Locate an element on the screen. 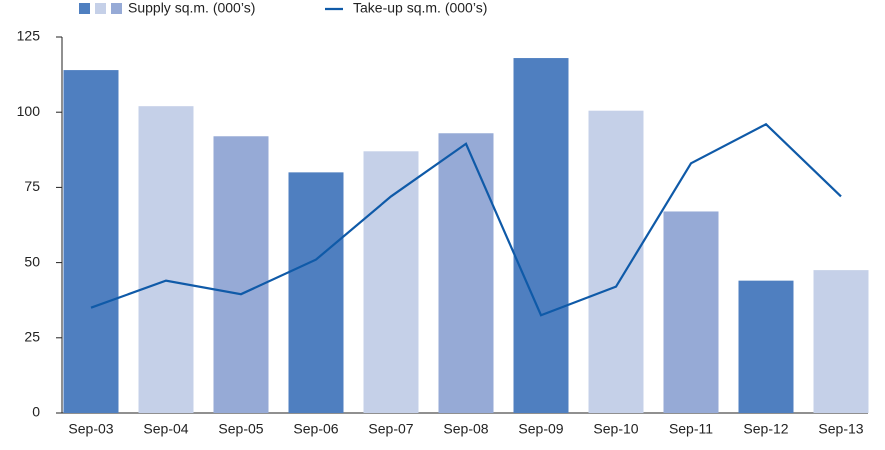 This screenshot has height=450, width=885. x-tick-label: Sep-06 is located at coordinates (315, 429).